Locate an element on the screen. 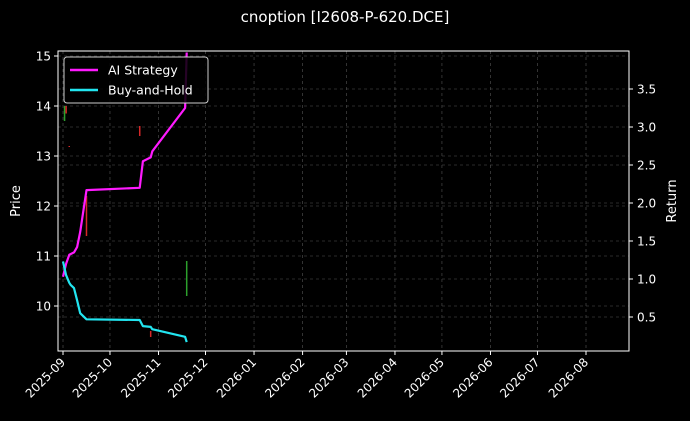  x-tick-label: 2026-06 is located at coordinates (472, 377).